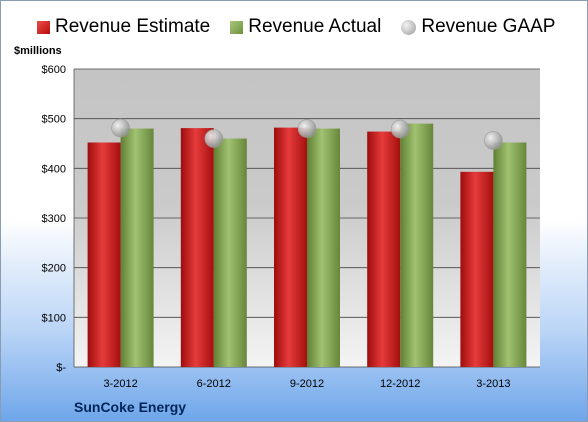 Image resolution: width=588 pixels, height=422 pixels. I want to click on y-axis-unit-label: $millions, so click(38, 51).